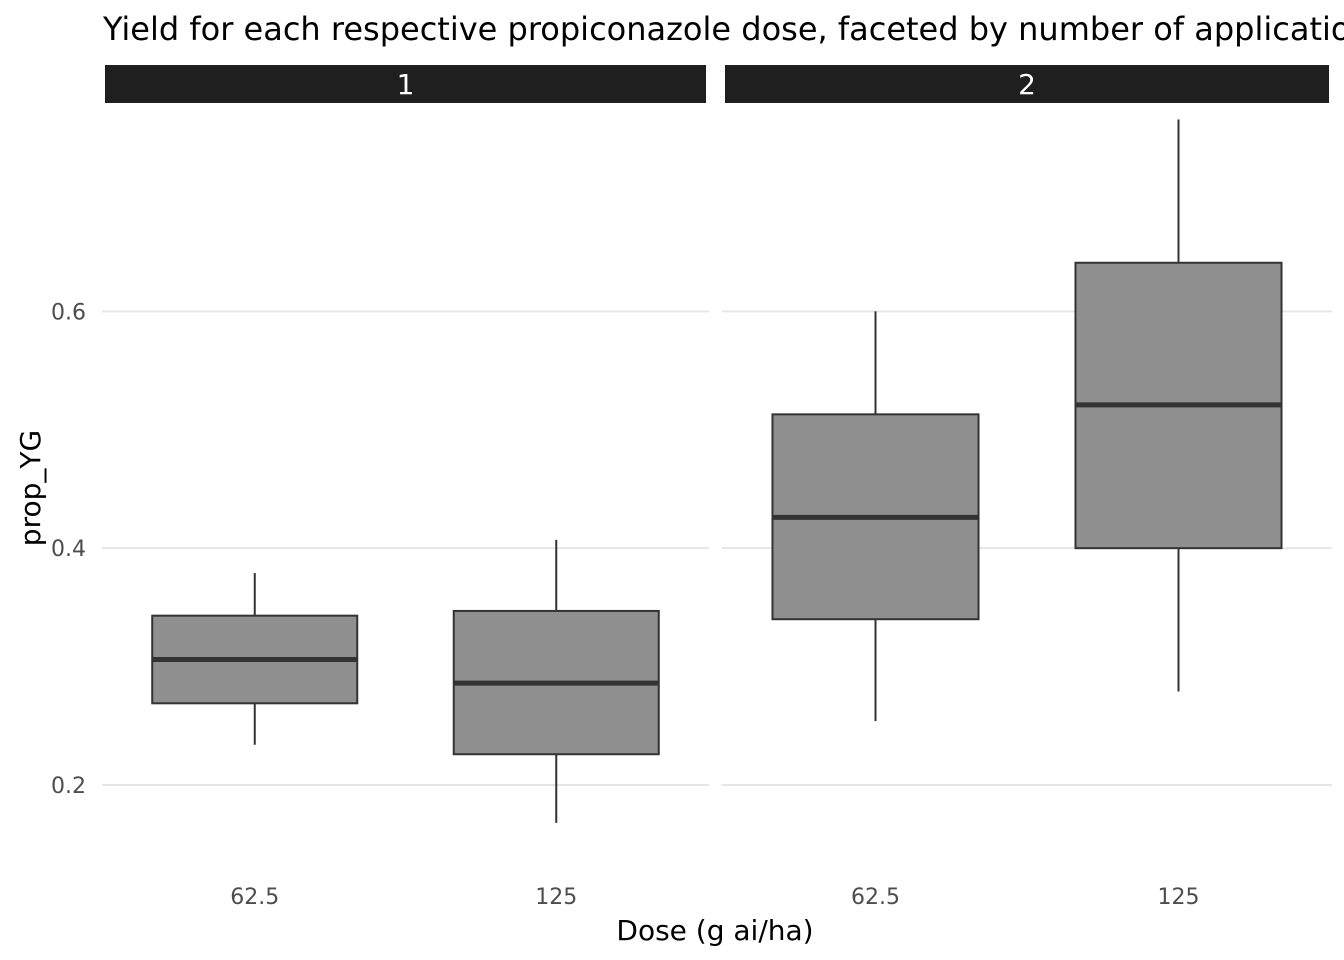  I want to click on y-tick-label: 0.4, so click(68, 549).